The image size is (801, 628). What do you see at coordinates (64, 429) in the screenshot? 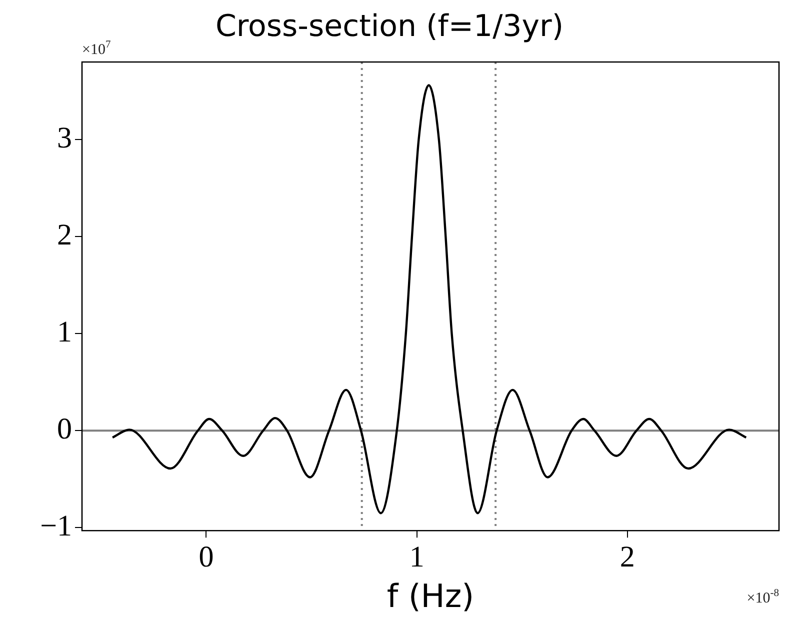
I see `y-tick-label: 0` at bounding box center [64, 429].